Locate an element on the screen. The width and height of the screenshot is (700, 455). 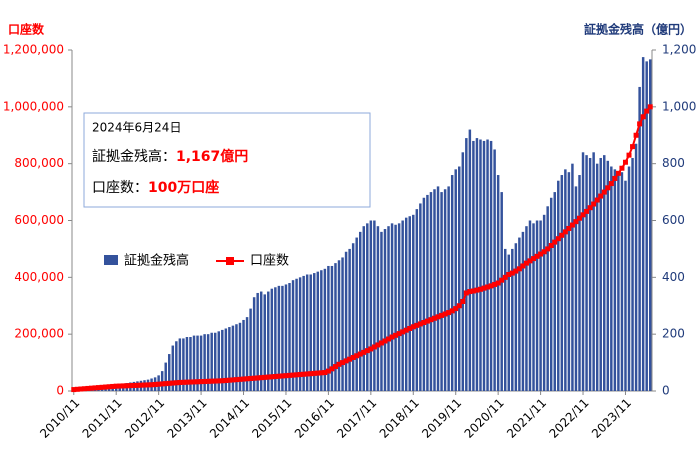
legend-label: 口座数 is located at coordinates (269, 261).